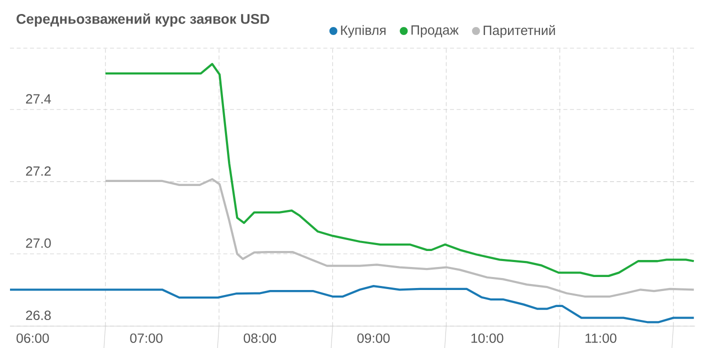 The image size is (720, 348). What do you see at coordinates (38, 315) in the screenshot?
I see `y-tick-label: 26.8` at bounding box center [38, 315].